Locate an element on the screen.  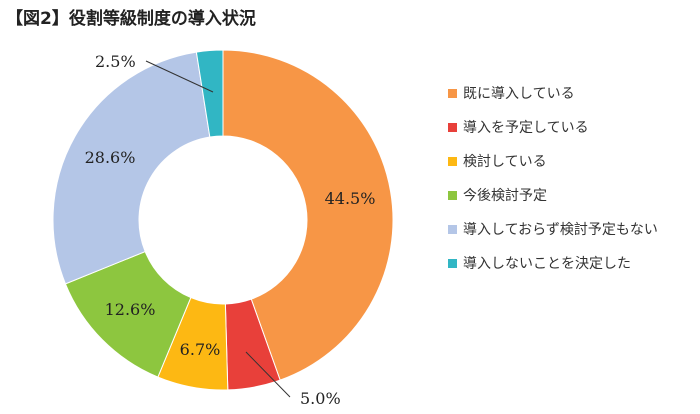
legend-label: 導入しておらず検討予定もない is located at coordinates (560, 230).